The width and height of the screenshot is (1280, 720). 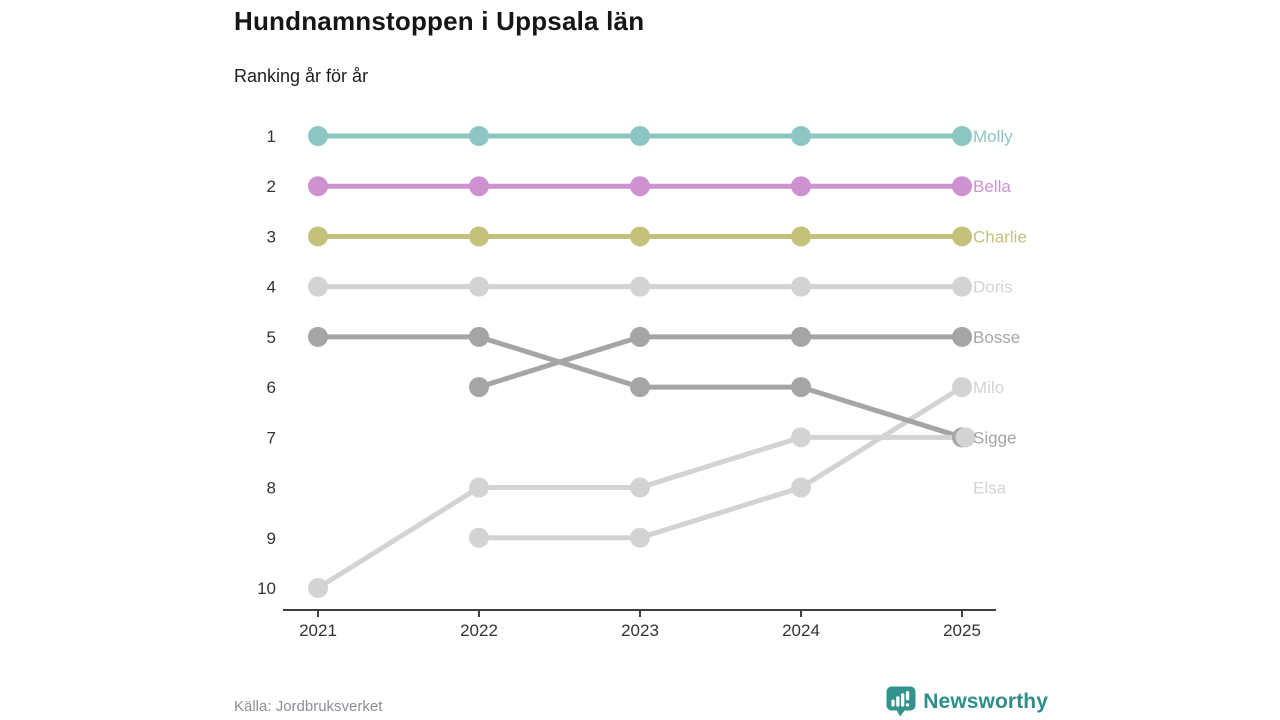 I want to click on dot-elsa-2023, so click(x=640, y=487).